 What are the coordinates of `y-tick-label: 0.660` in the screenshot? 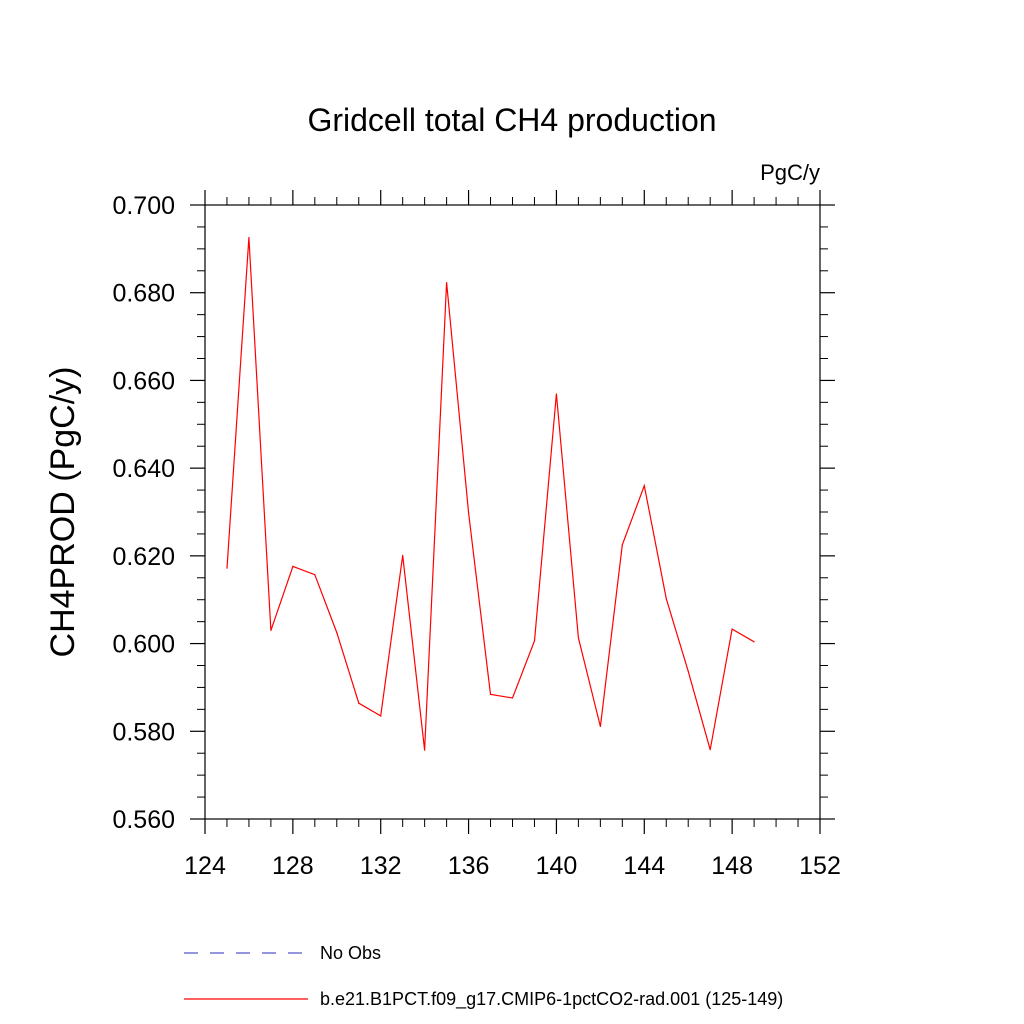 It's located at (143, 381).